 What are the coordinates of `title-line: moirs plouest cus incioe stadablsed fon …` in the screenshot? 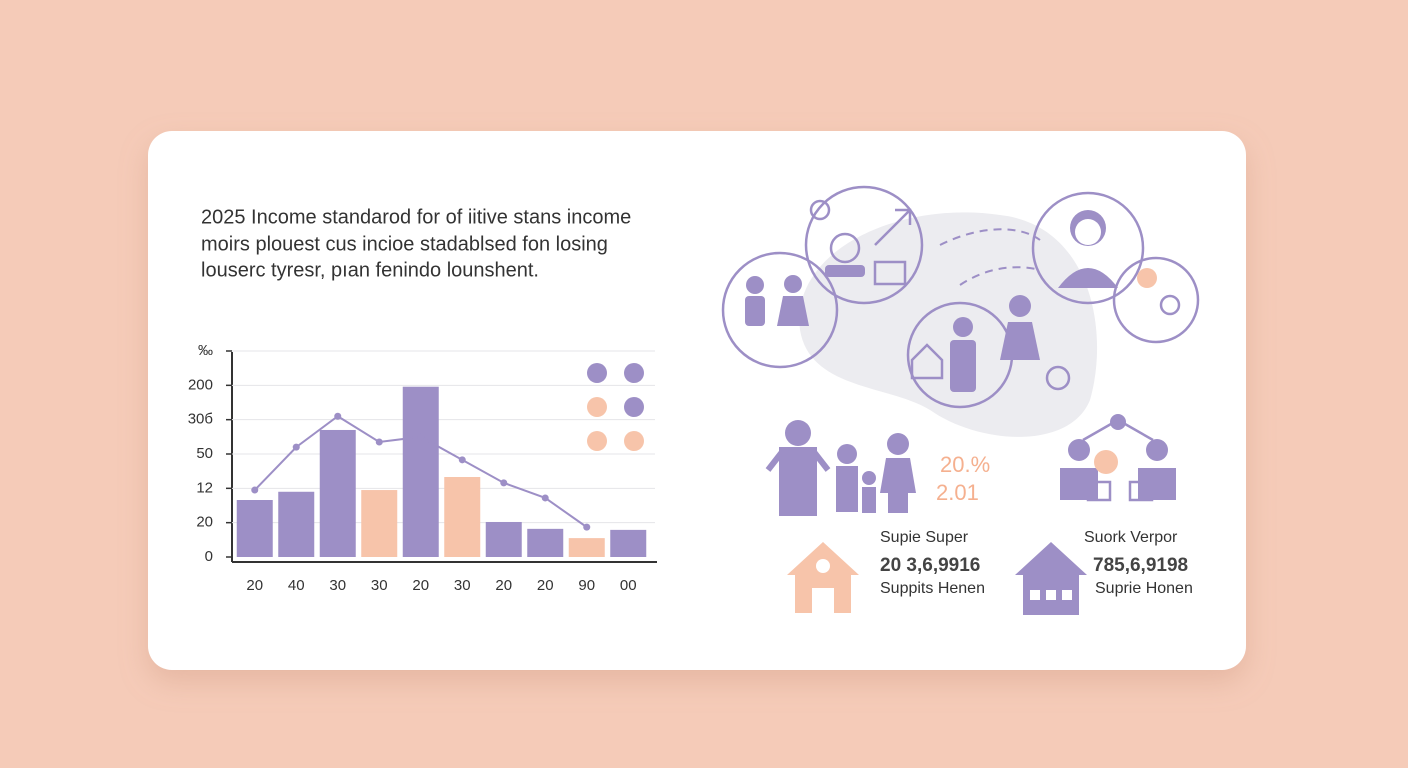 It's located at (404, 244).